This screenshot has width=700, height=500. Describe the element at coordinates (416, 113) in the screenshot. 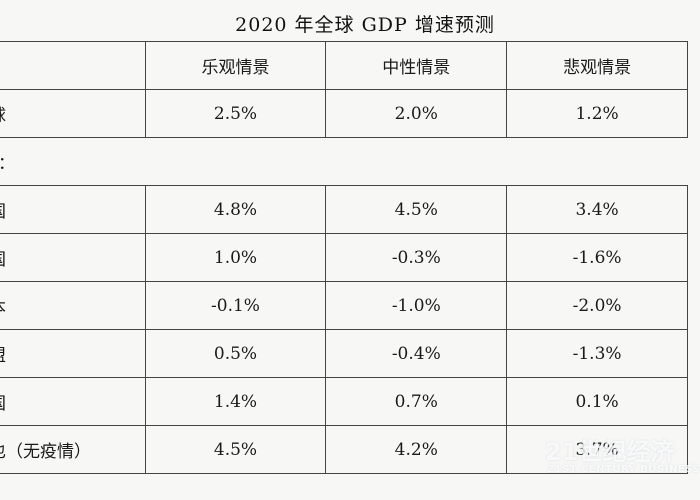

I see `cell-neutral: 2.0%` at that location.